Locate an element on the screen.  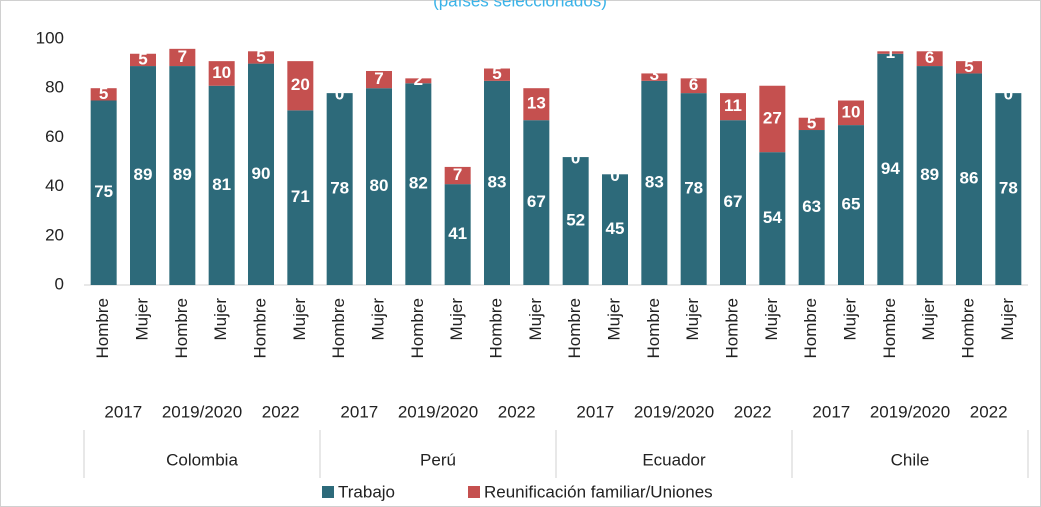
y-tick-label: 0 is located at coordinates (59, 283).